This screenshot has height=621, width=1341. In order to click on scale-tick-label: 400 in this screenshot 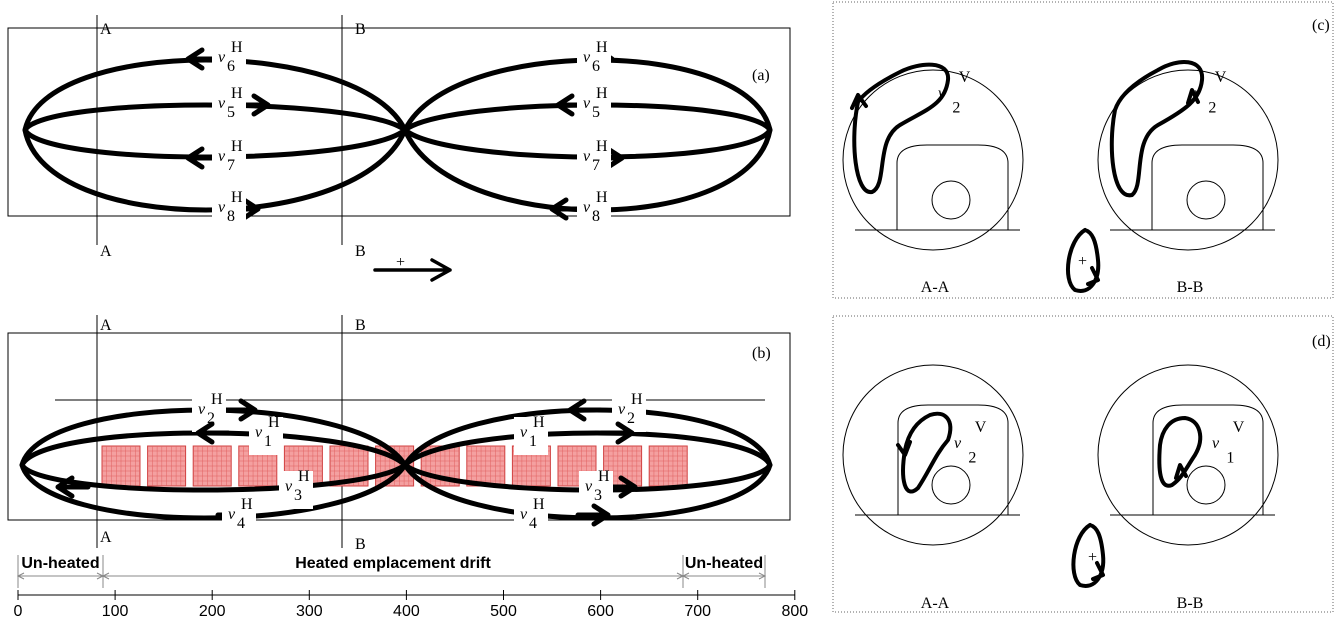, I will do `click(406, 611)`.